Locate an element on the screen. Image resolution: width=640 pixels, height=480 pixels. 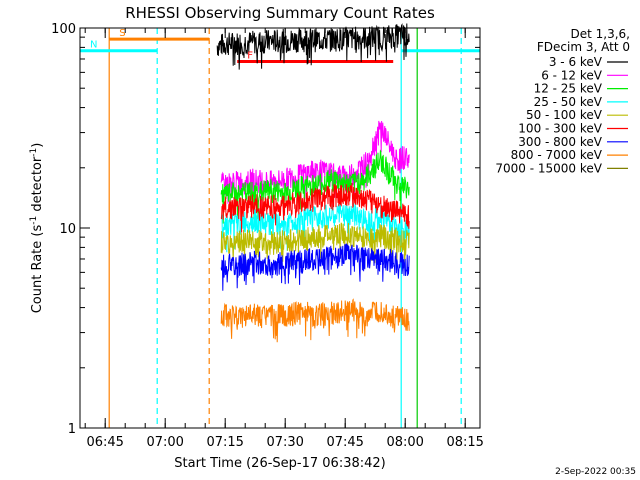
chart-title: RHESSI Observing Summary Count Rates is located at coordinates (280, 13).